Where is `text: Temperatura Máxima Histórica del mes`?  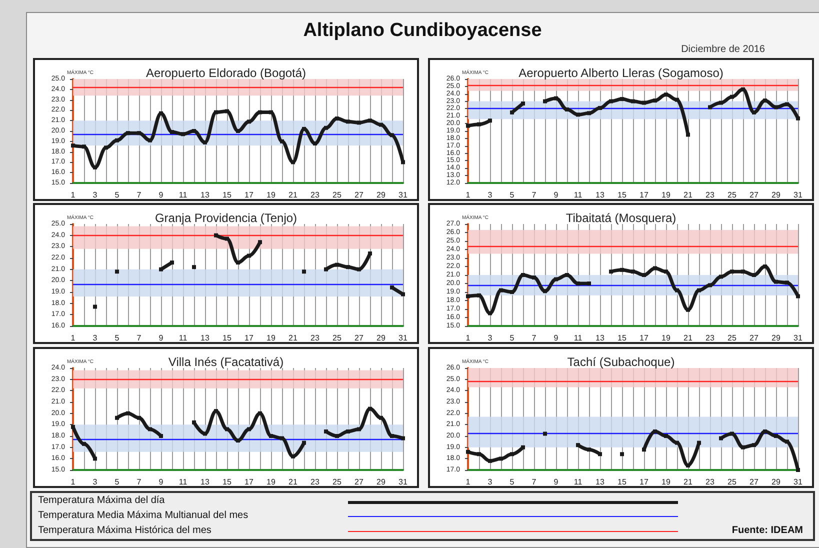
text: Temperatura Máxima Histórica del mes is located at coordinates (125, 530).